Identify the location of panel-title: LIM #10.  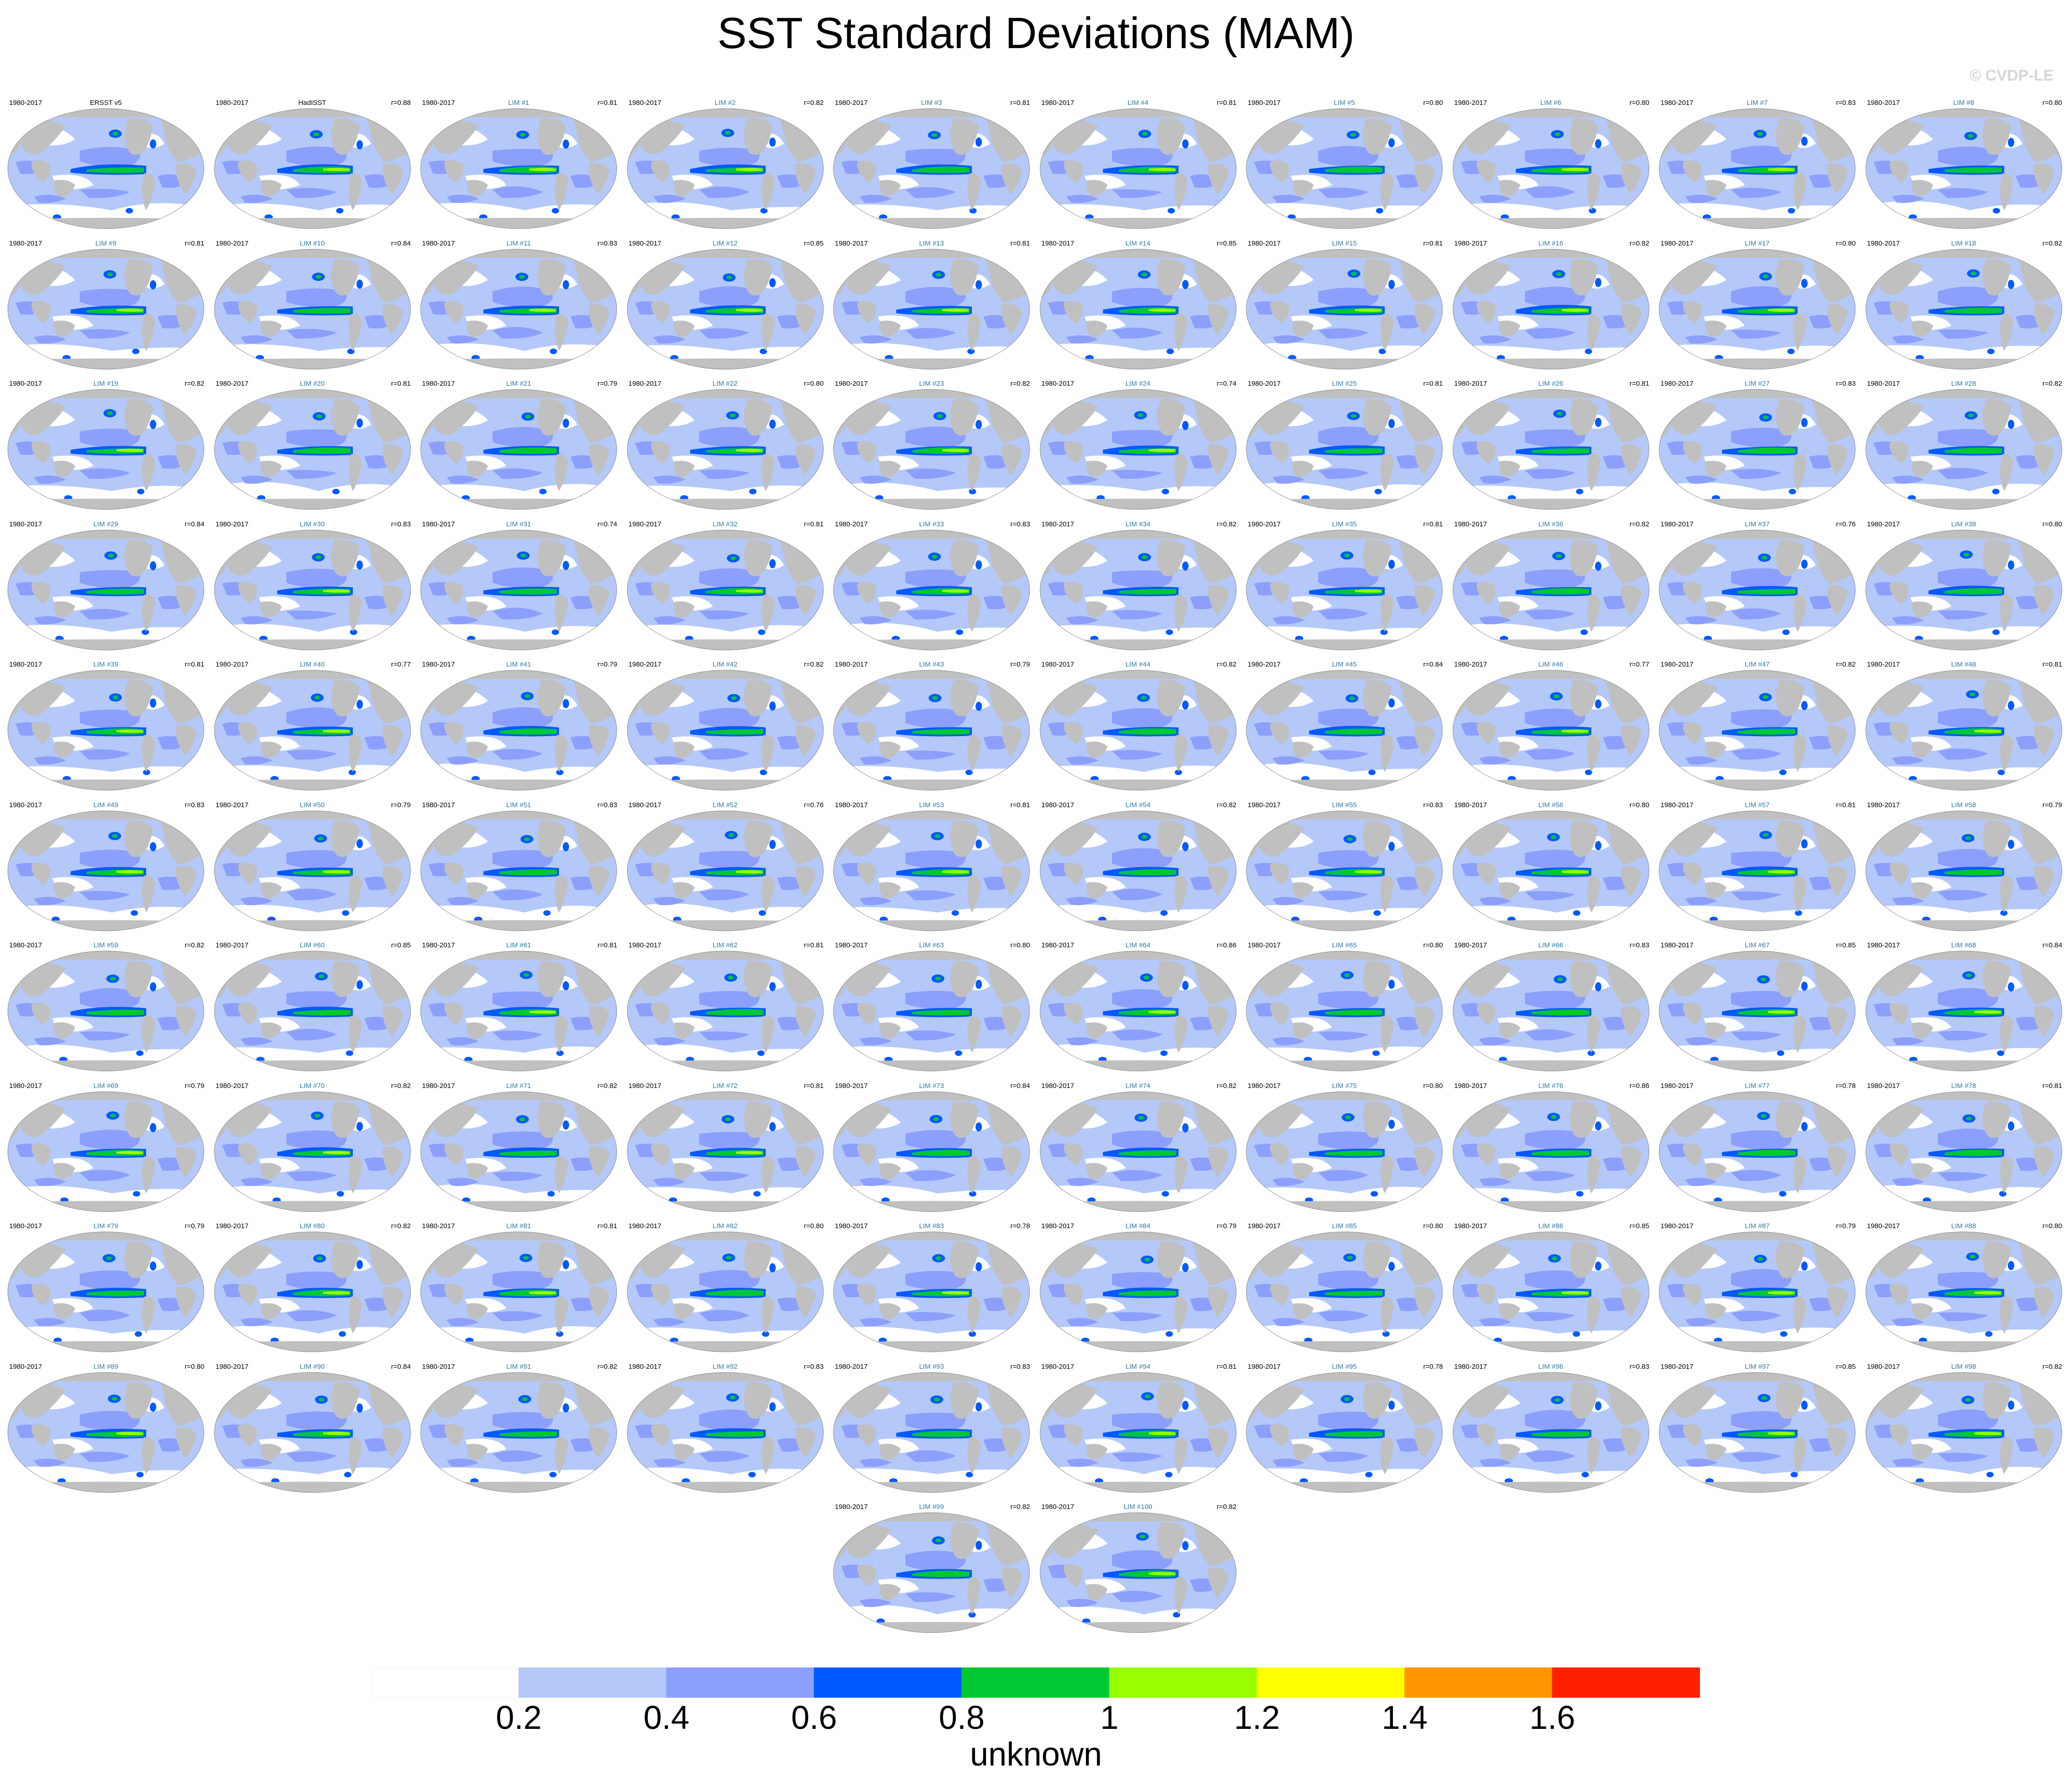
(312, 243).